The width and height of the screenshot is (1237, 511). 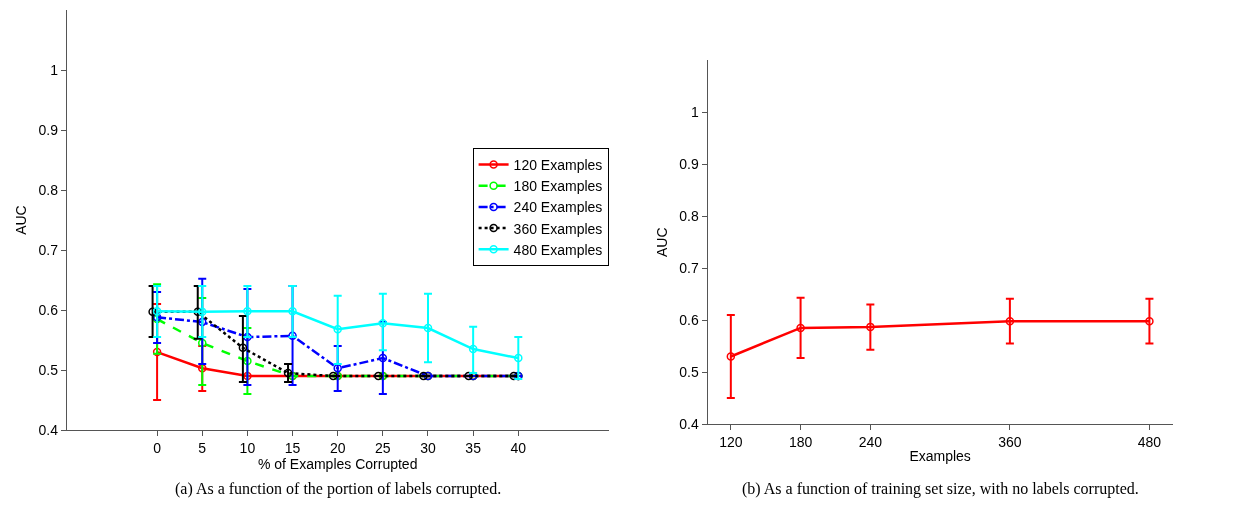 I want to click on x-tick-label: 360, so click(x=1010, y=441).